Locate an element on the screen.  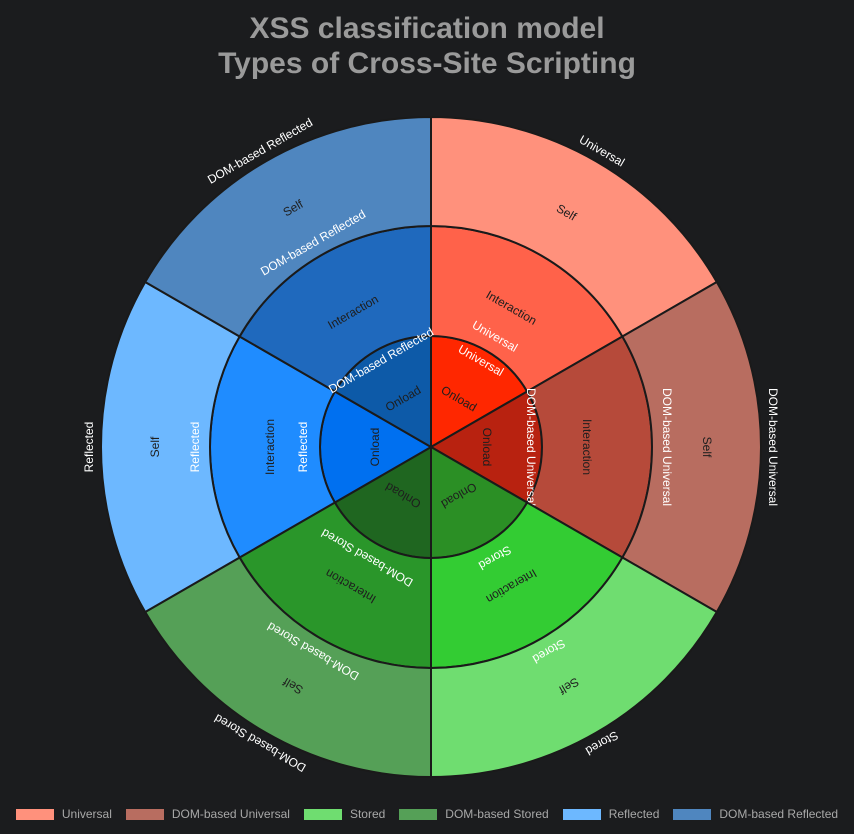
category-label-dom-based-universal-outer: DOM-based Universal is located at coordinates (667, 447).